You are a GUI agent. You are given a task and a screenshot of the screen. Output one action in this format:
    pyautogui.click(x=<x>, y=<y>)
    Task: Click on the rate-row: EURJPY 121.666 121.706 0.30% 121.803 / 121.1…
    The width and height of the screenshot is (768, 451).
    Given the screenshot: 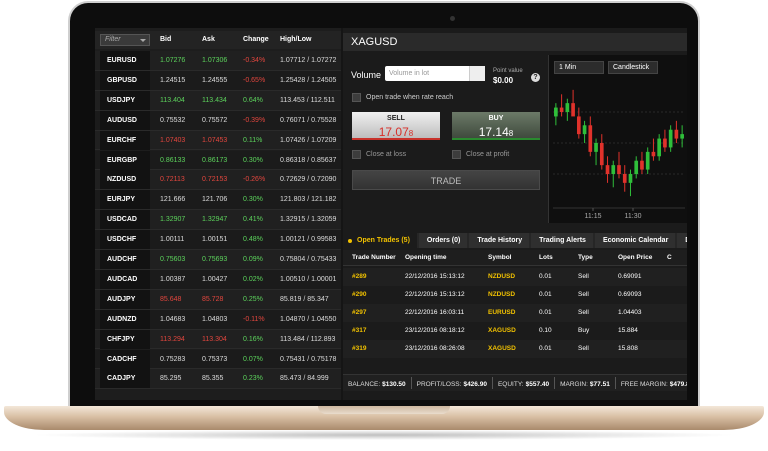 What is the action you would take?
    pyautogui.click(x=218, y=200)
    